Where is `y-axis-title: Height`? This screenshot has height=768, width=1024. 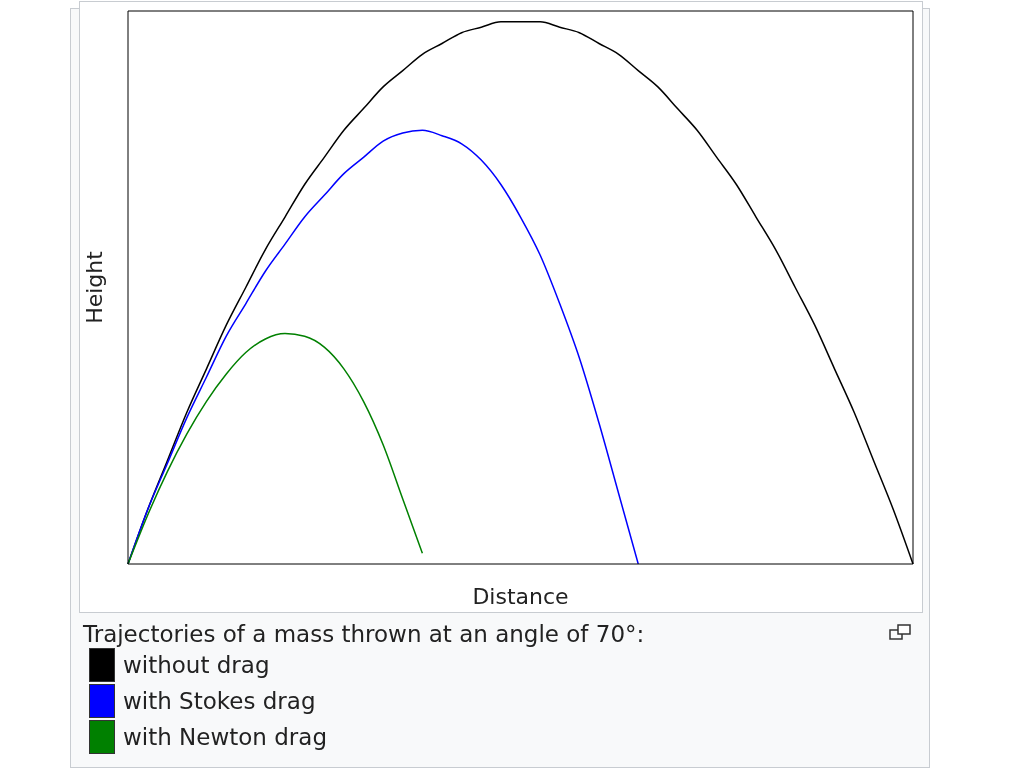 y-axis-title: Height is located at coordinates (94, 287).